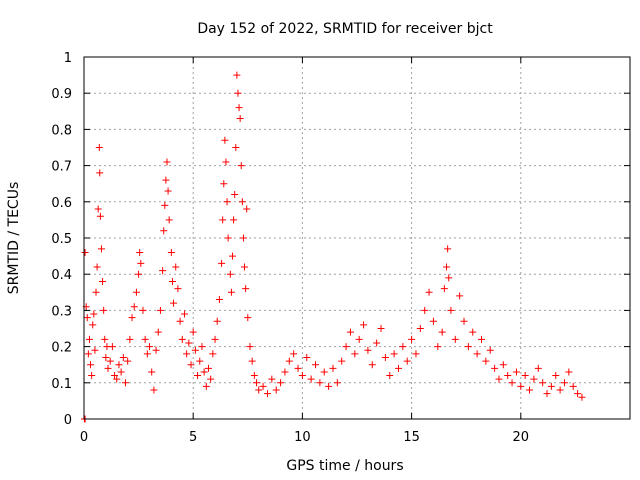  Describe the element at coordinates (302, 437) in the screenshot. I see `x-tick-label: 10` at that location.